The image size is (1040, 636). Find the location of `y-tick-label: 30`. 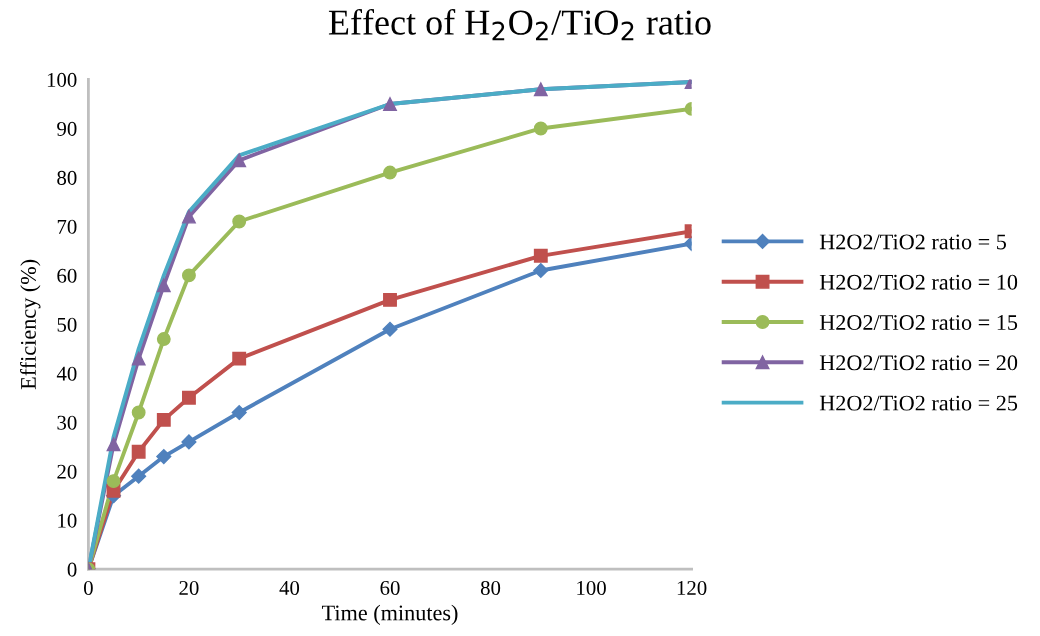

y-tick-label: 30 is located at coordinates (67, 422).